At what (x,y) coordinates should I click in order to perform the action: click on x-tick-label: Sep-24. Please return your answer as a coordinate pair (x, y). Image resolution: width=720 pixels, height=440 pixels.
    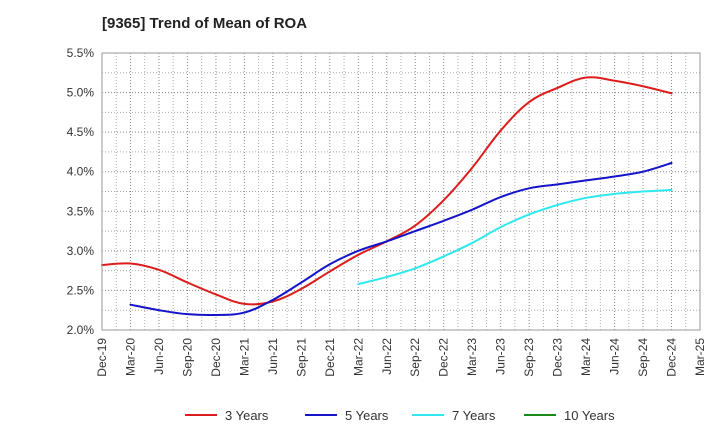
    Looking at the image, I should click on (643, 357).